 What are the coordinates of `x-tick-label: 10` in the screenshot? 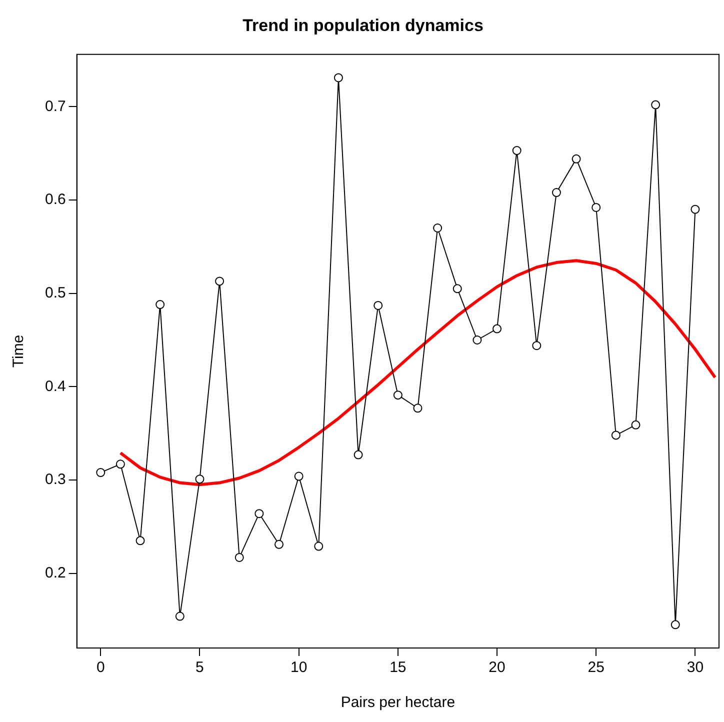 It's located at (299, 667).